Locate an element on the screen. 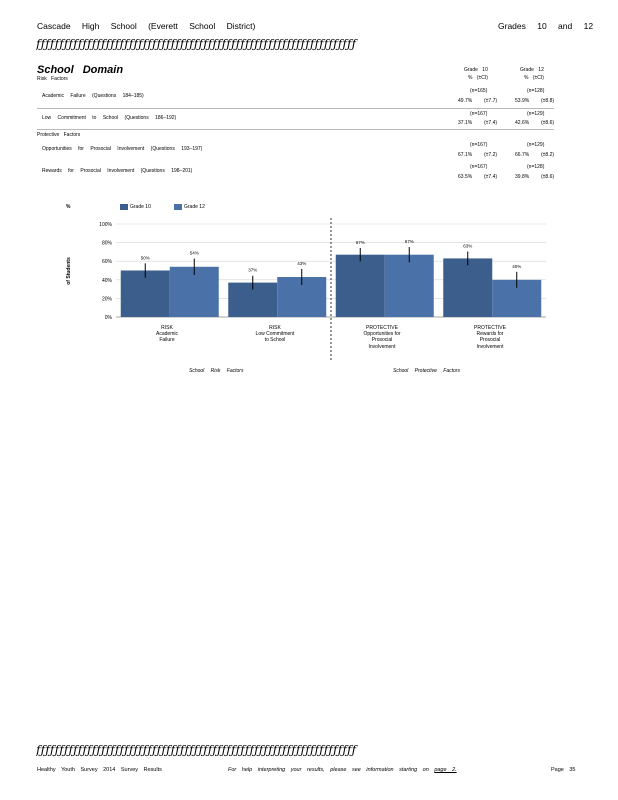 Image resolution: width=618 pixels, height=800 pixels. risk-row-1-label: Academic Failure (Questions 184–185) is located at coordinates (93, 96).